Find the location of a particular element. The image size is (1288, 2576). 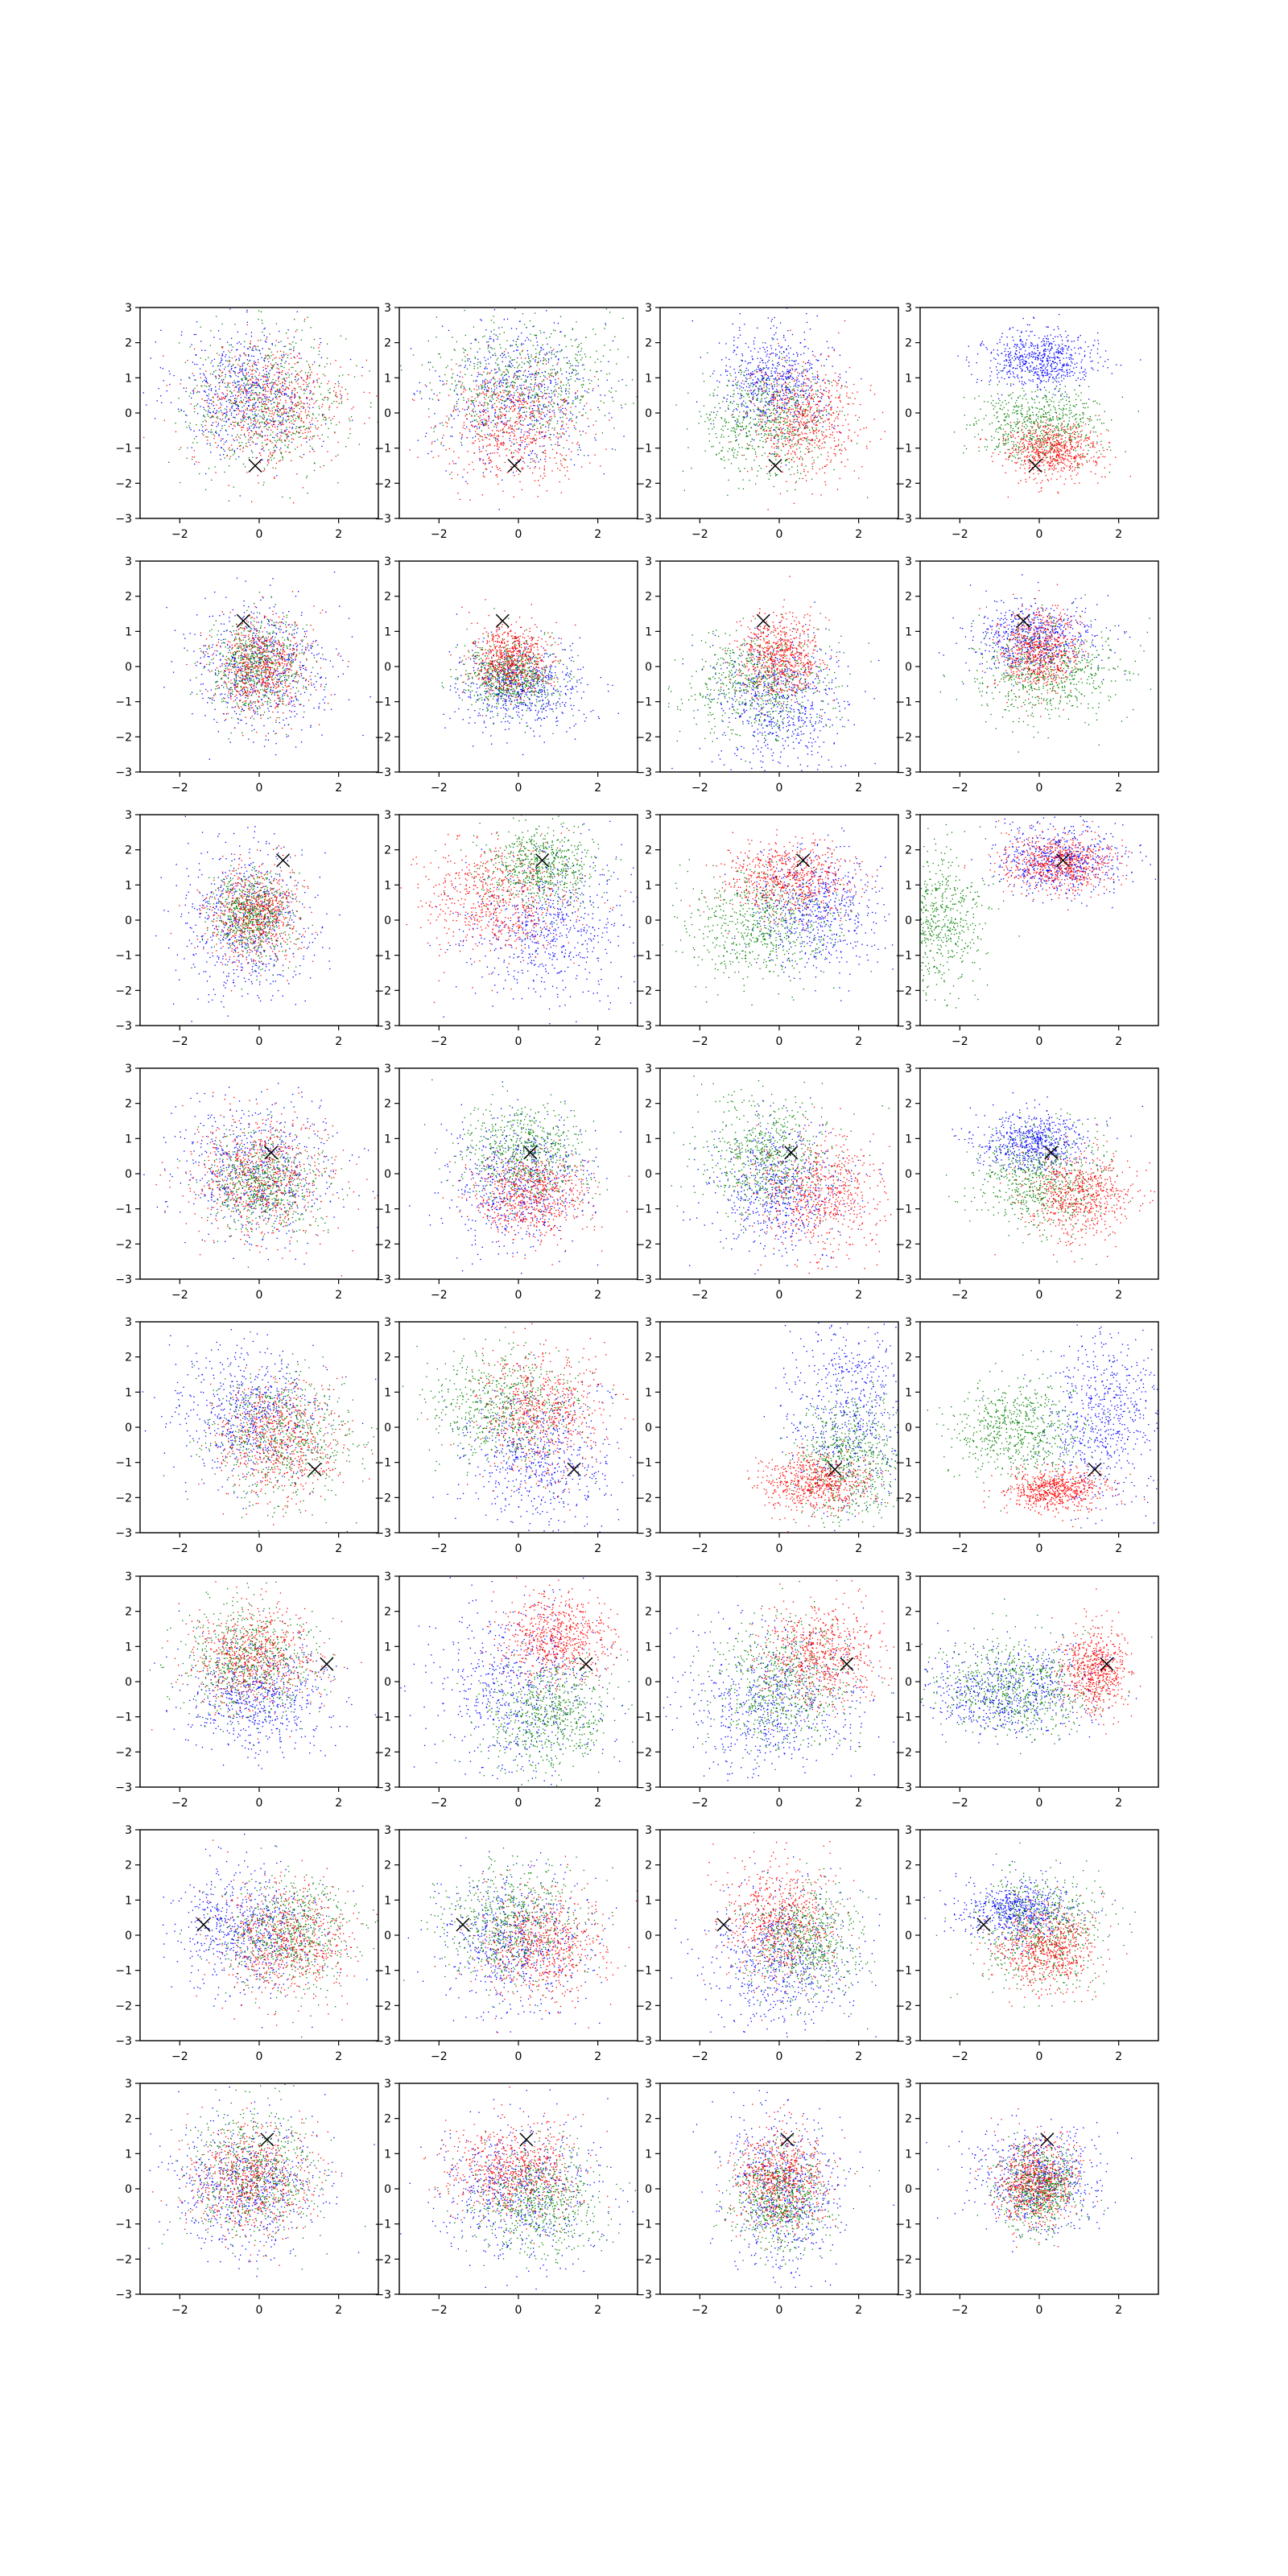

y-tick-label: −1 is located at coordinates (123, 449).